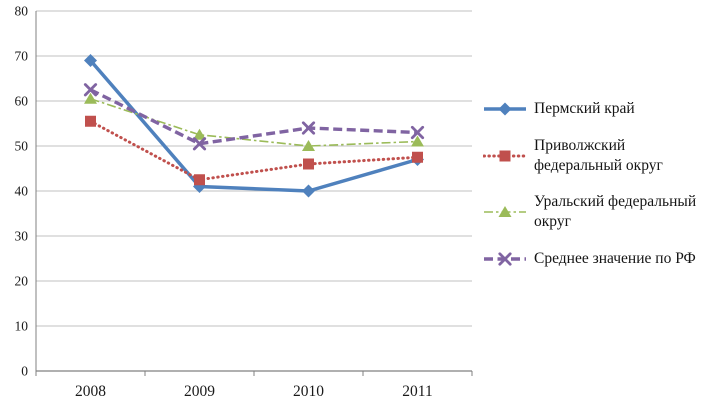 The image size is (713, 412). I want to click on legend-item-3: Среднее значение по РФ, so click(597, 259).